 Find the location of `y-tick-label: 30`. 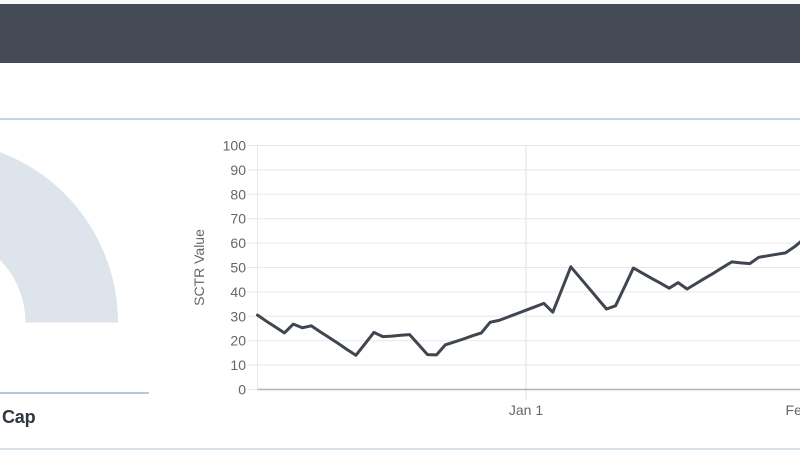

y-tick-label: 30 is located at coordinates (238, 316).